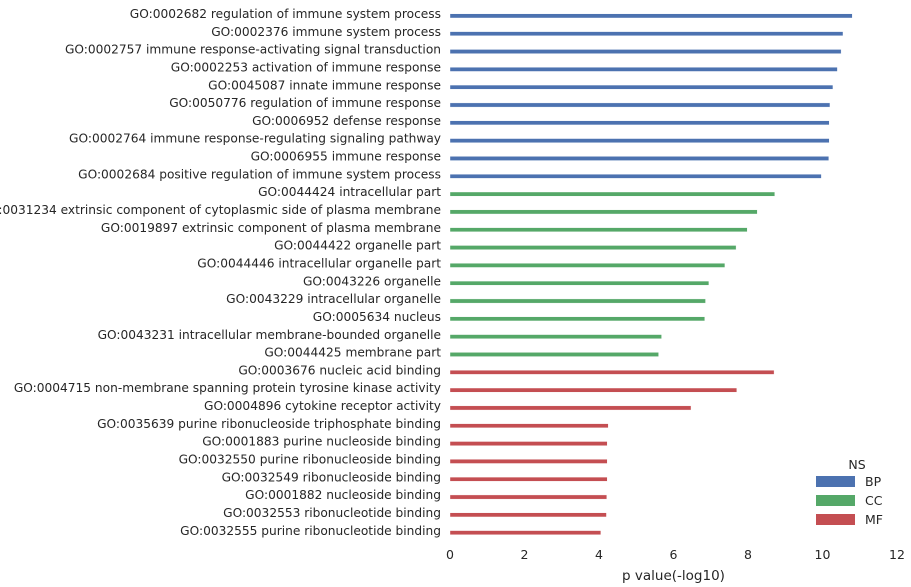 This screenshot has height=587, width=911. I want to click on category-label: GO:0001883 purine nucleoside binding, so click(321, 442).